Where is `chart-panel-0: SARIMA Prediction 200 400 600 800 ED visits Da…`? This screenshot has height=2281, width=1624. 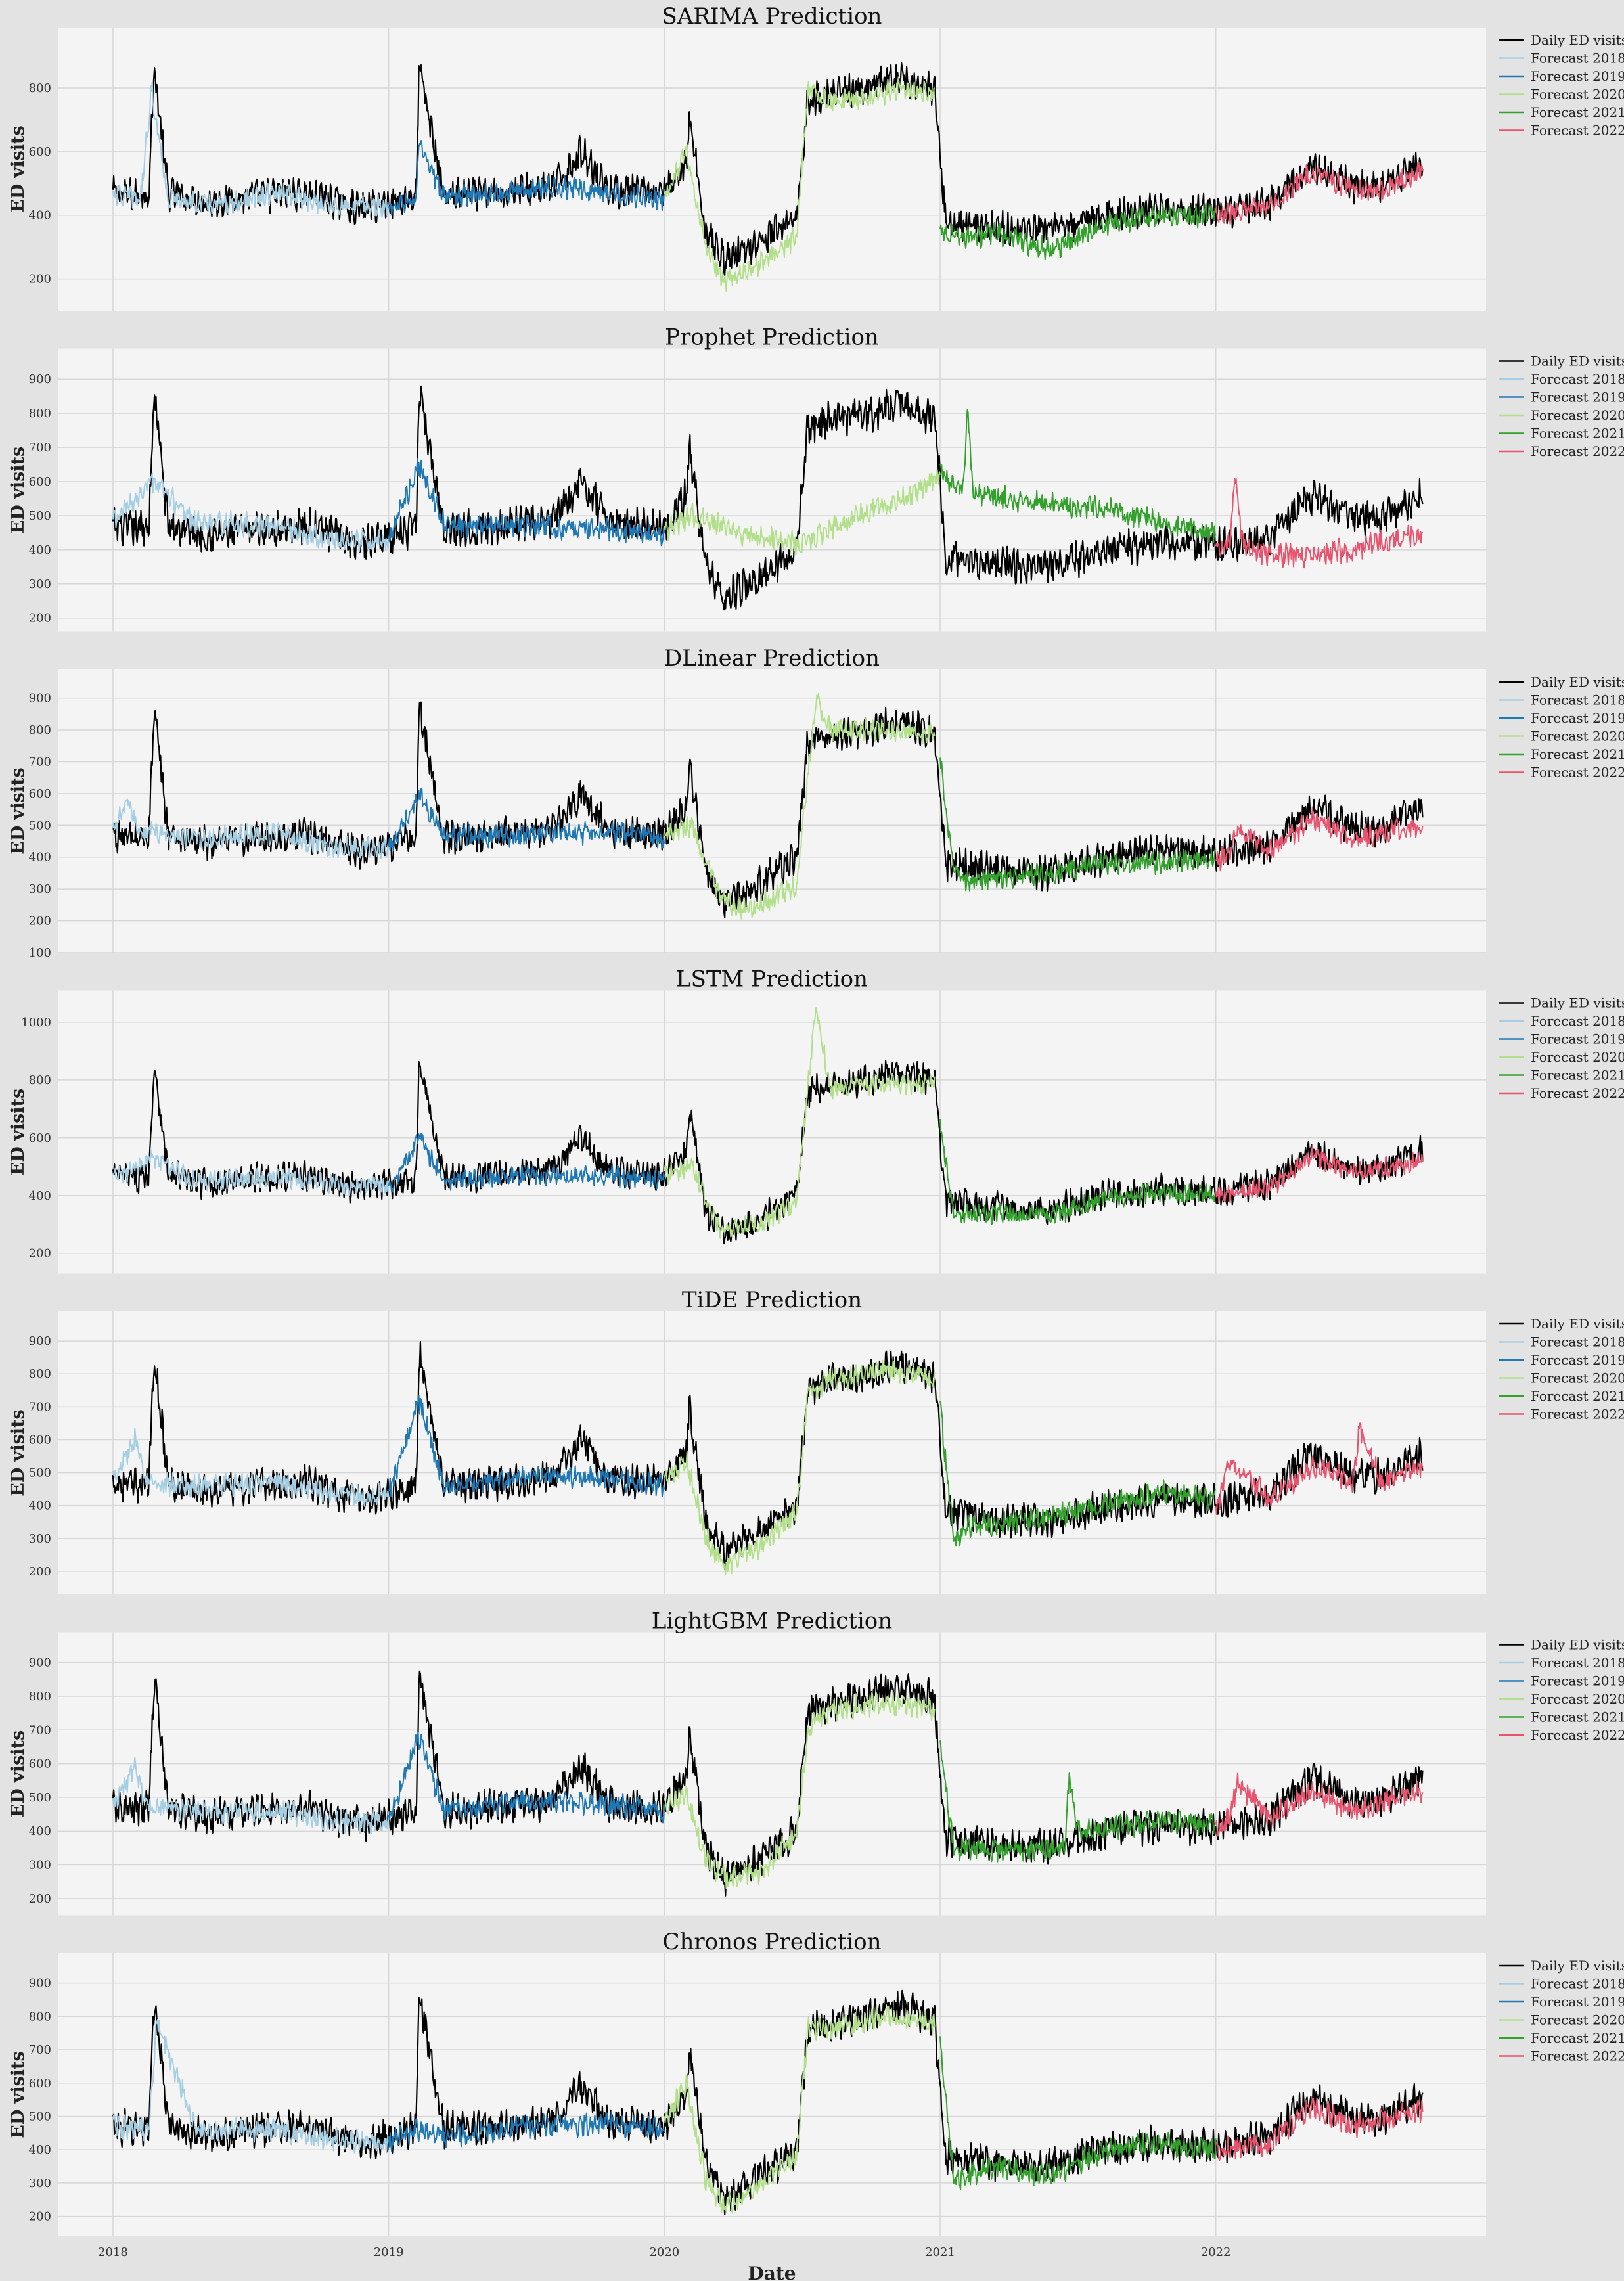 chart-panel-0: SARIMA Prediction 200 400 600 800 ED visits Da… is located at coordinates (816, 157).